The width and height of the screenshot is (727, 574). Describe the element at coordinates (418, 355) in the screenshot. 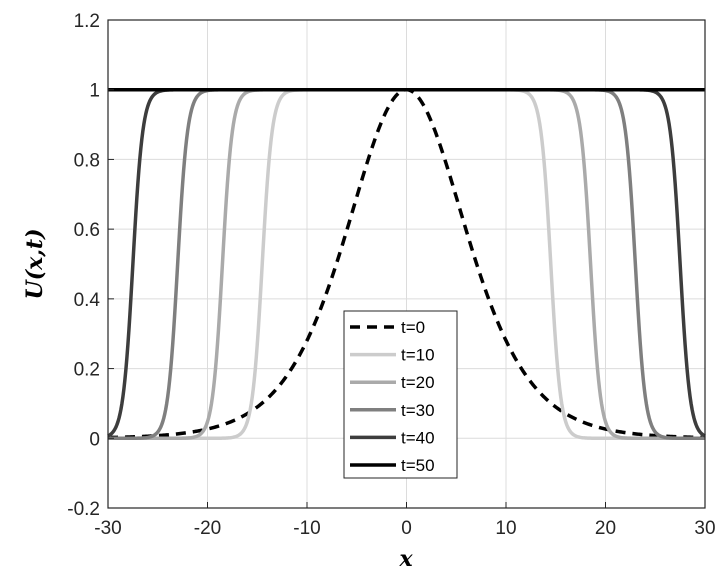

I see `legend-label: t=10` at that location.